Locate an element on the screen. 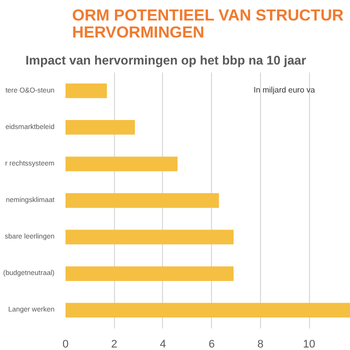 Image resolution: width=350 pixels, height=350 pixels. x-tick-label: 2 is located at coordinates (114, 344).